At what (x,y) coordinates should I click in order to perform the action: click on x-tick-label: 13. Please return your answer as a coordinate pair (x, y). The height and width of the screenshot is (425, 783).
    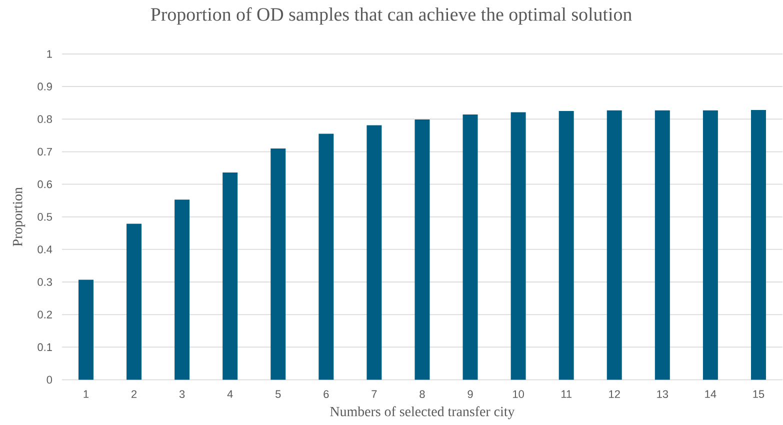
    Looking at the image, I should click on (662, 394).